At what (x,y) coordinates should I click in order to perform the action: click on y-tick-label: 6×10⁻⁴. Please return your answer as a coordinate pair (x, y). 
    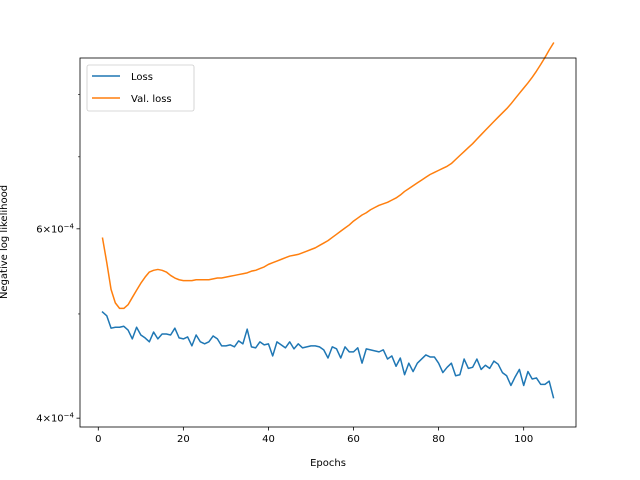
    Looking at the image, I should click on (55, 228).